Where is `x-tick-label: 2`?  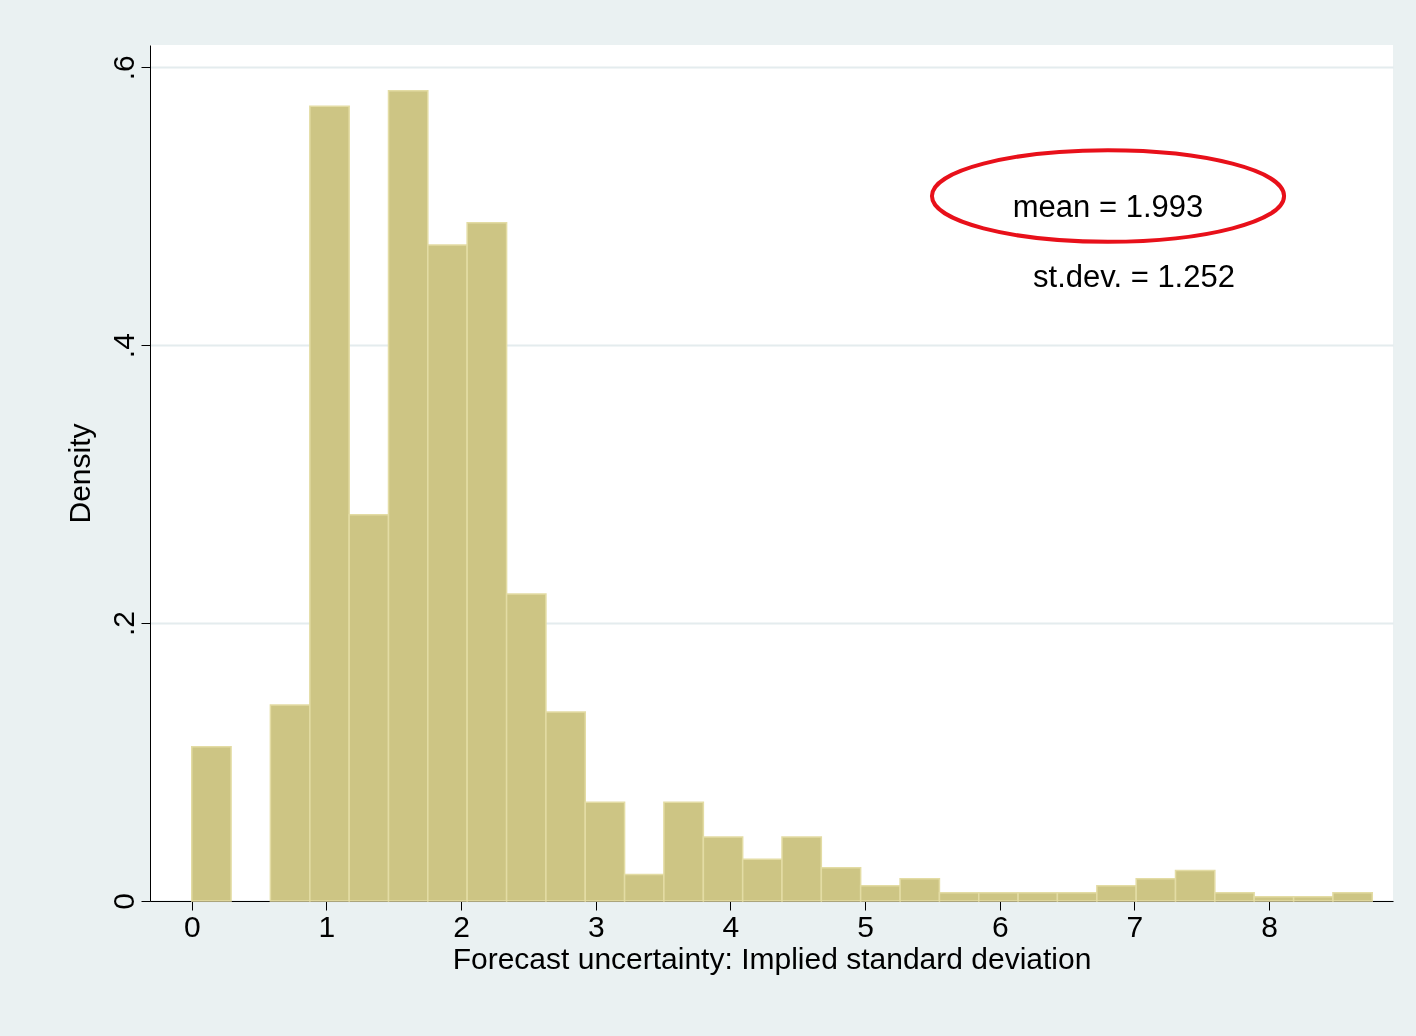
x-tick-label: 2 is located at coordinates (461, 926).